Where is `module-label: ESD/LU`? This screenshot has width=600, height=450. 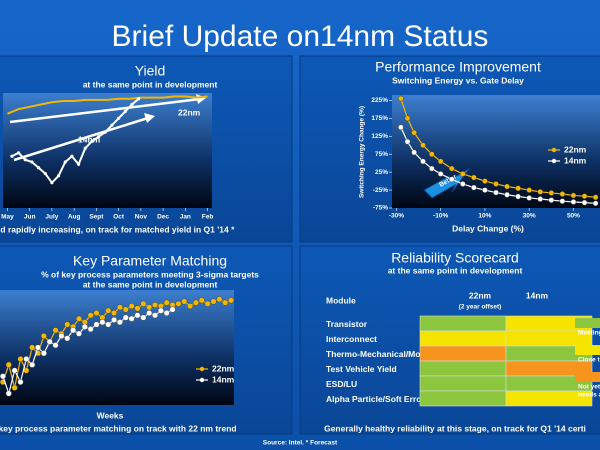 module-label: ESD/LU is located at coordinates (341, 384).